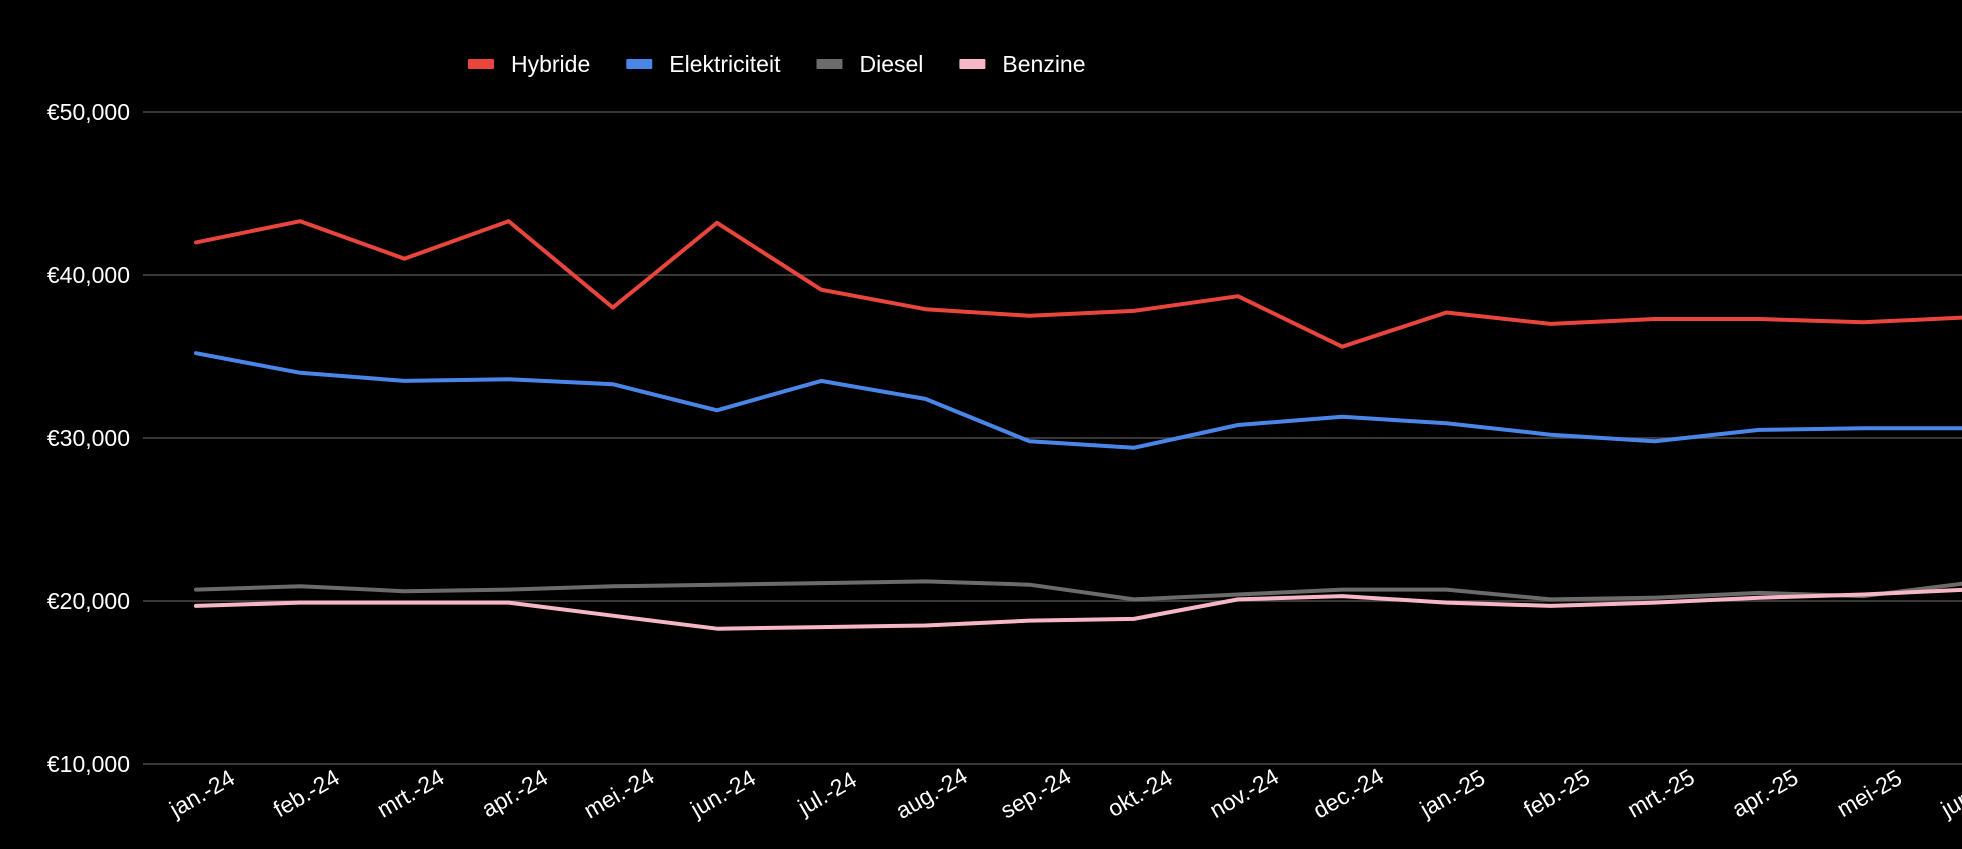 The width and height of the screenshot is (1962, 849). I want to click on y-tick-label: €50,000, so click(88, 112).